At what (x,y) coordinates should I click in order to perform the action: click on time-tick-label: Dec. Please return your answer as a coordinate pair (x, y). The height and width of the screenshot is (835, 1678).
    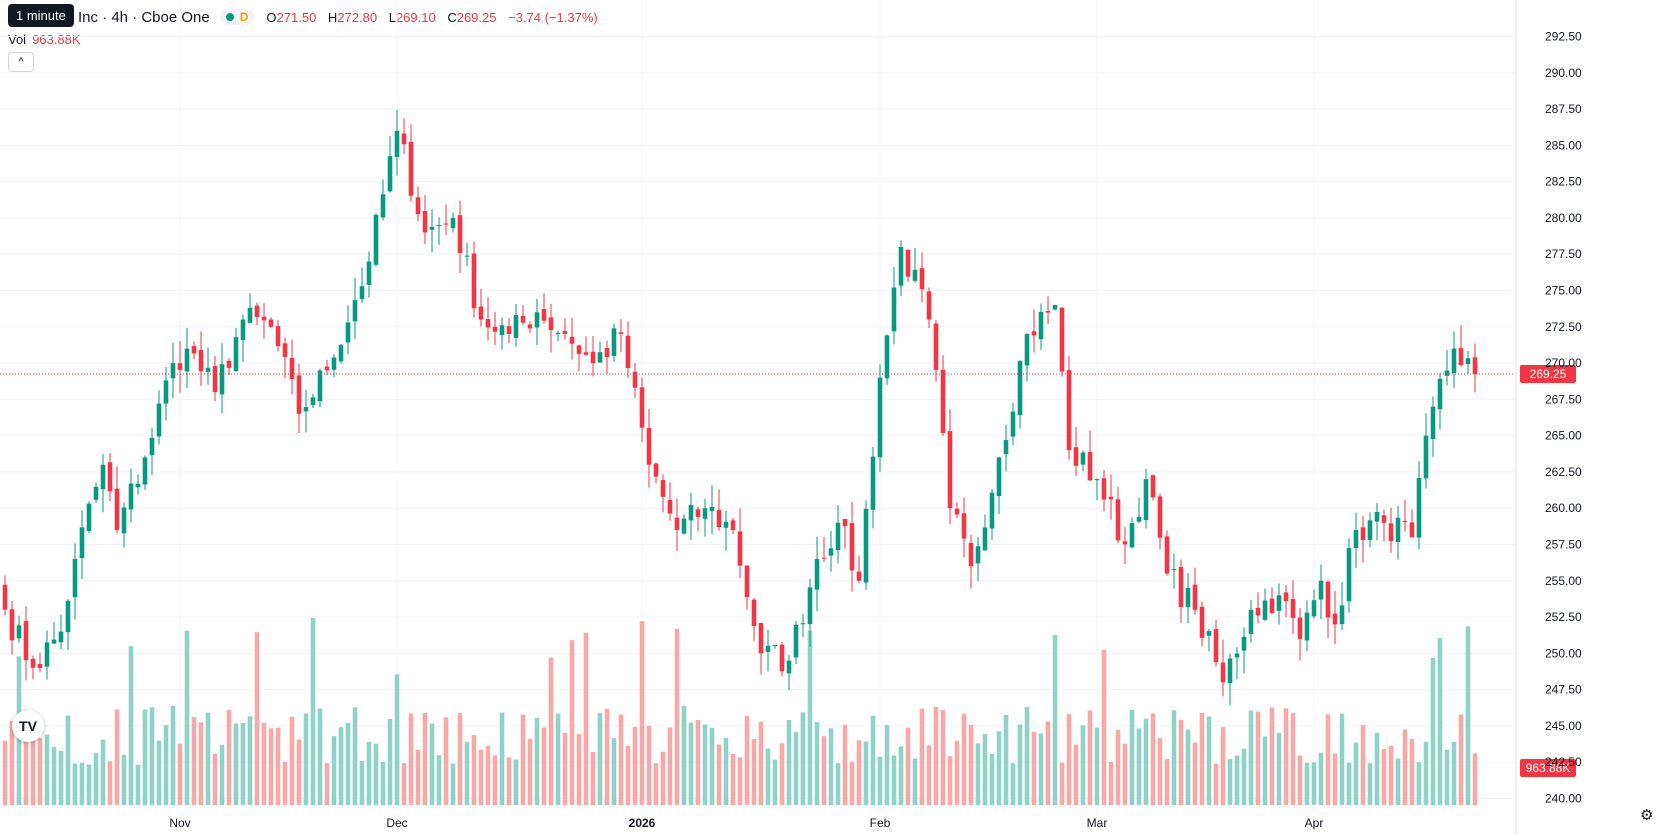
    Looking at the image, I should click on (396, 823).